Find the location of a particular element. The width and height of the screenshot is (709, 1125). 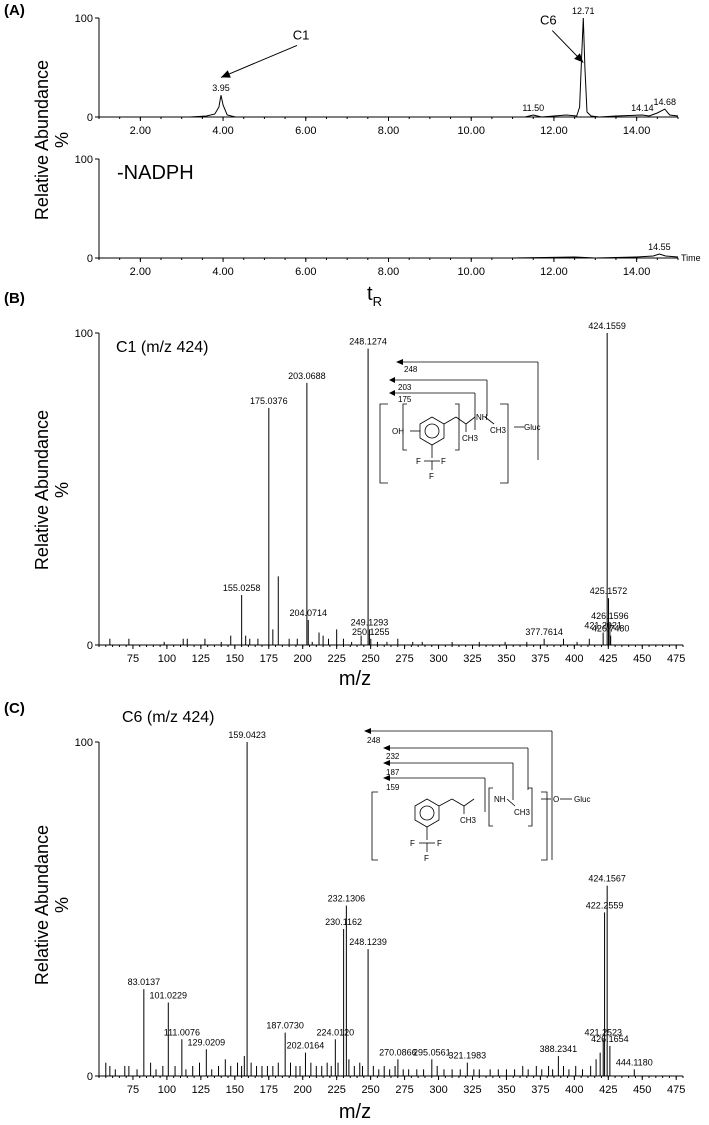

peak-label: 426.7480 is located at coordinates (611, 629).